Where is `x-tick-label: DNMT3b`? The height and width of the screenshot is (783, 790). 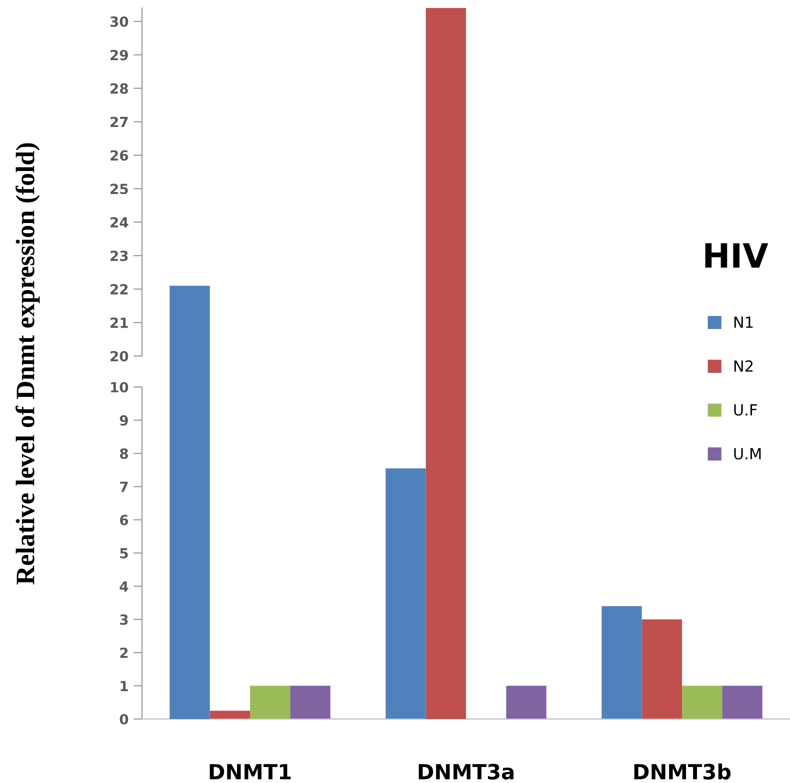 x-tick-label: DNMT3b is located at coordinates (682, 771).